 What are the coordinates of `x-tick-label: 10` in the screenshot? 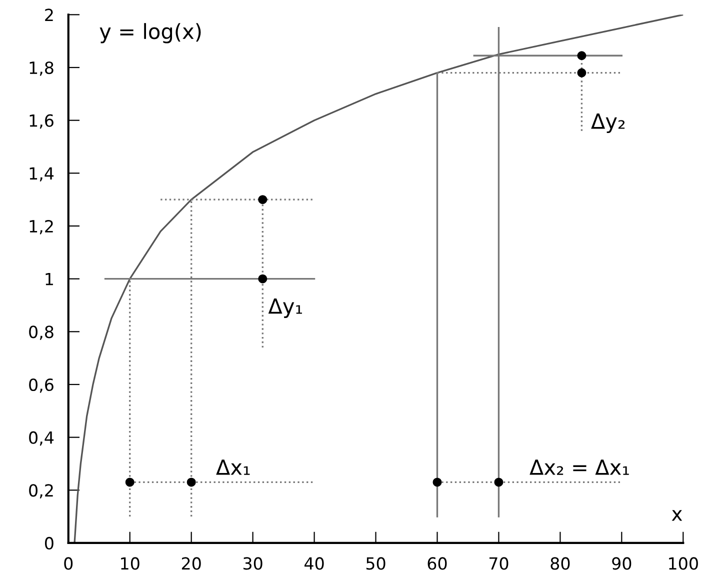 It's located at (130, 563).